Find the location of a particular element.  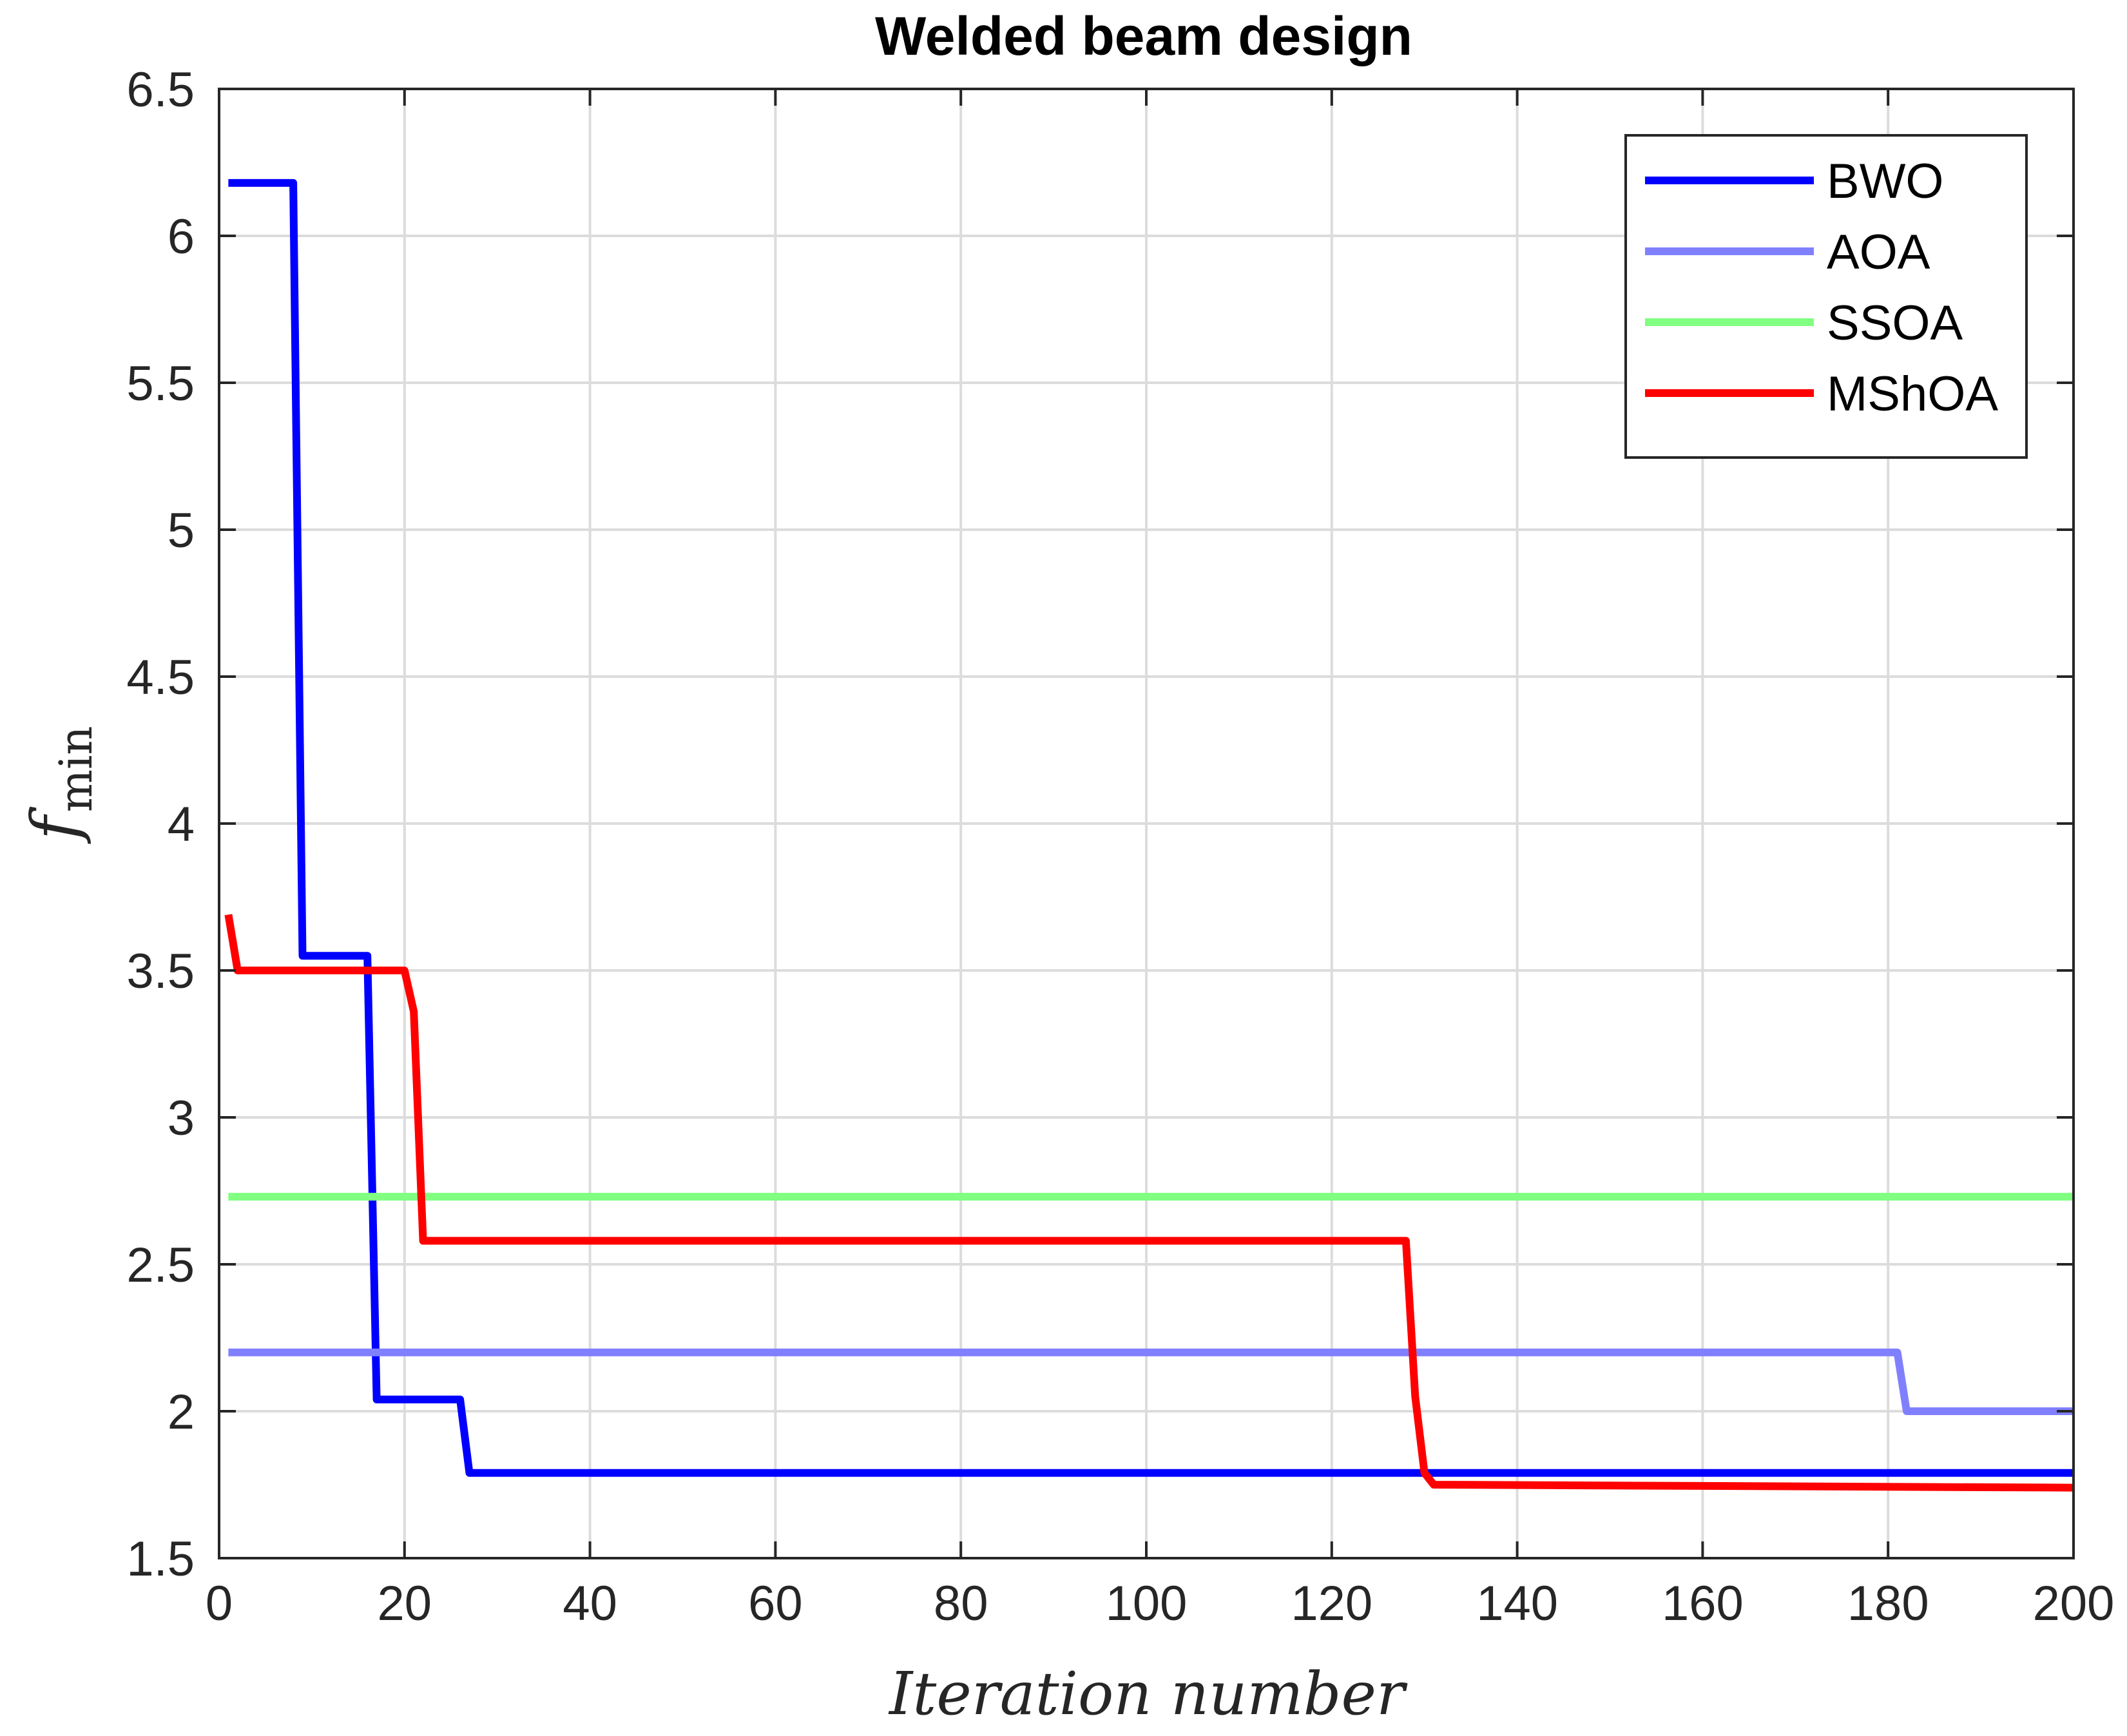

legend: BWO AOA SSOA MShOA is located at coordinates (1826, 297).